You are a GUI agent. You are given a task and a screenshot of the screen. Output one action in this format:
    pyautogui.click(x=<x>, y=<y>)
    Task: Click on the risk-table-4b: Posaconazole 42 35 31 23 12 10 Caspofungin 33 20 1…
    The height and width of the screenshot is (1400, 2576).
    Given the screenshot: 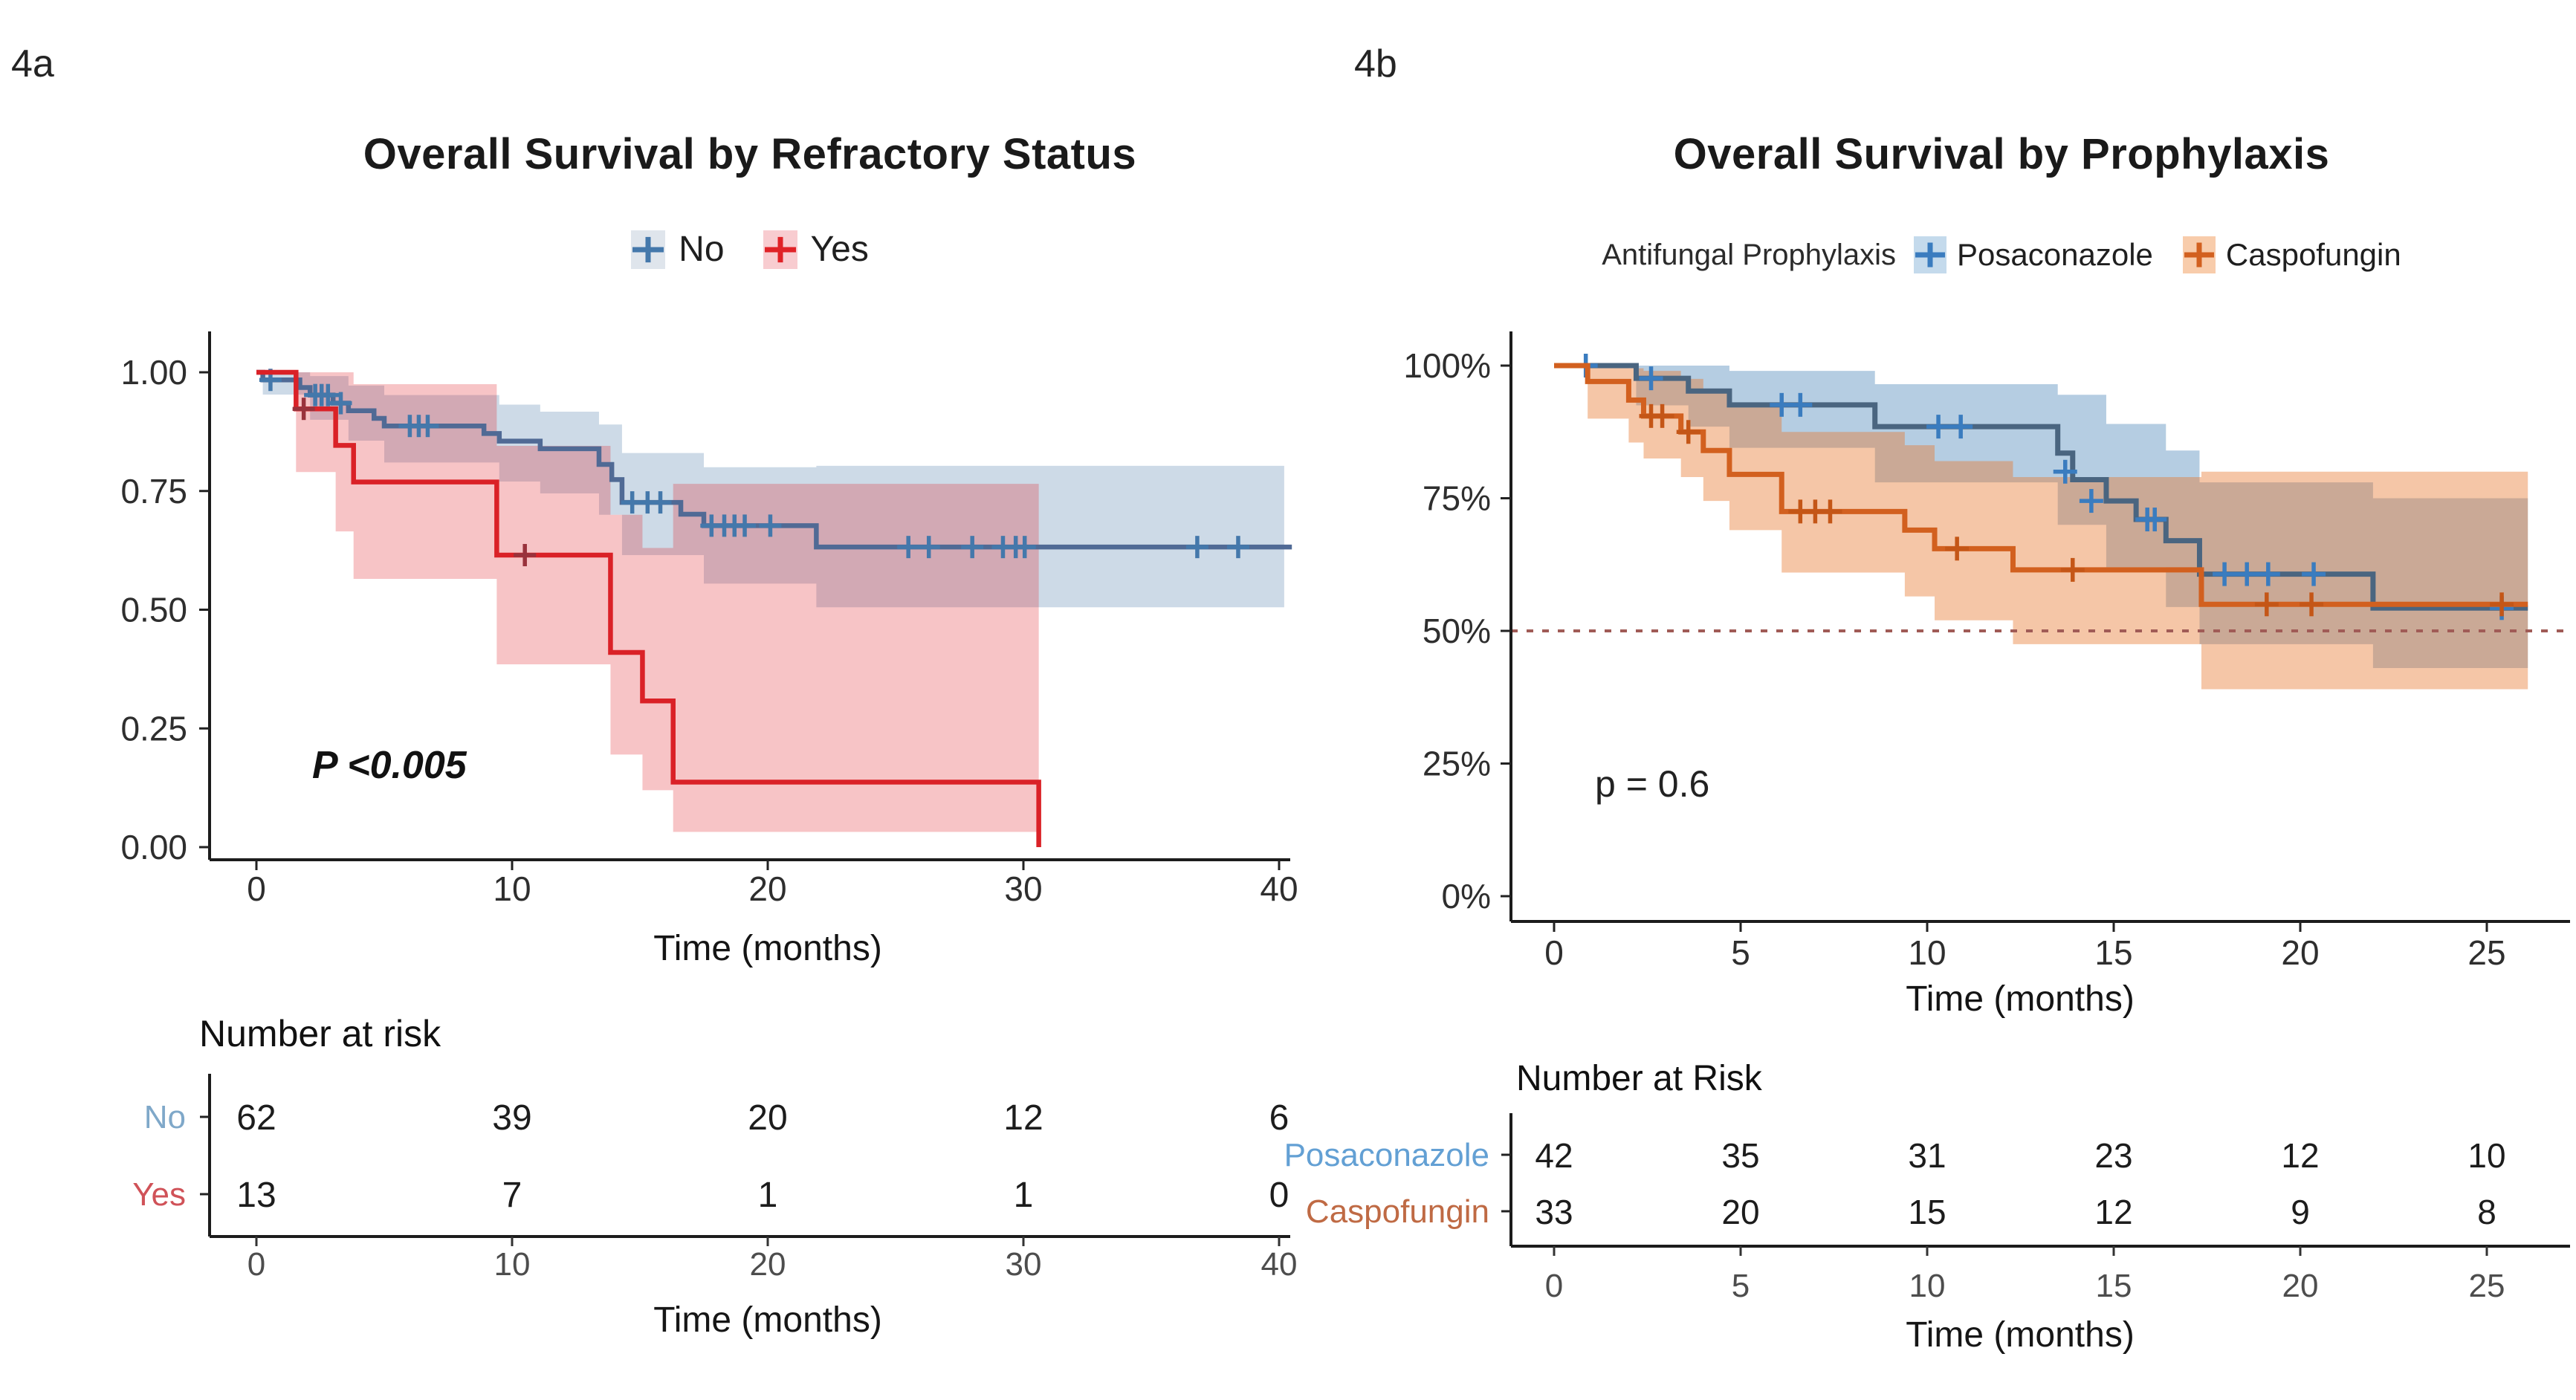 What is the action you would take?
    pyautogui.click(x=1927, y=1234)
    